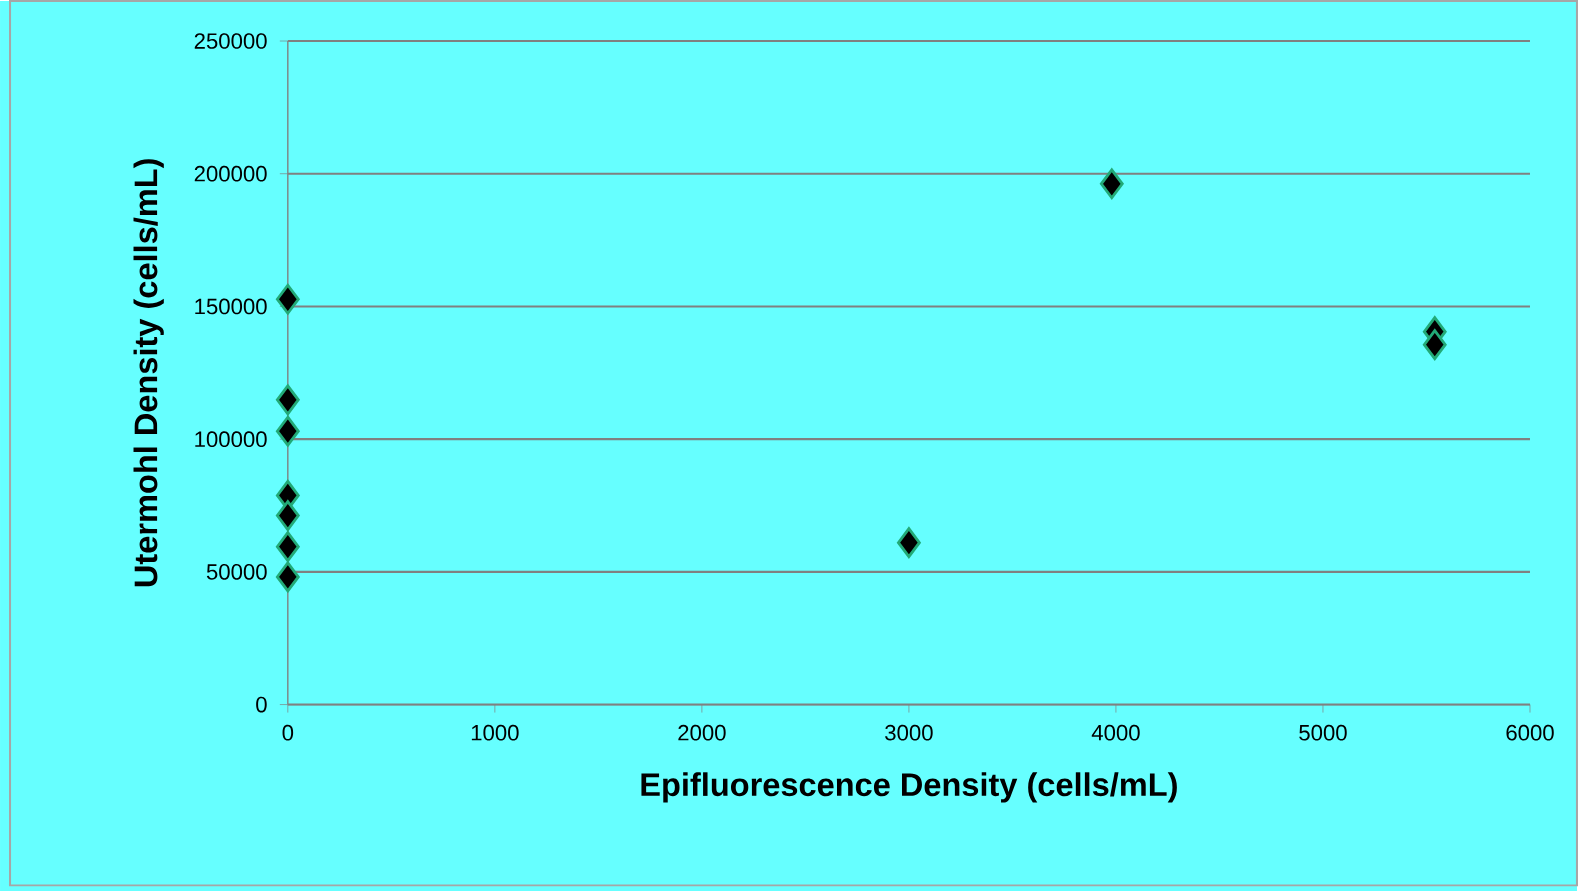  I want to click on x-tick-label: 2000, so click(702, 732).